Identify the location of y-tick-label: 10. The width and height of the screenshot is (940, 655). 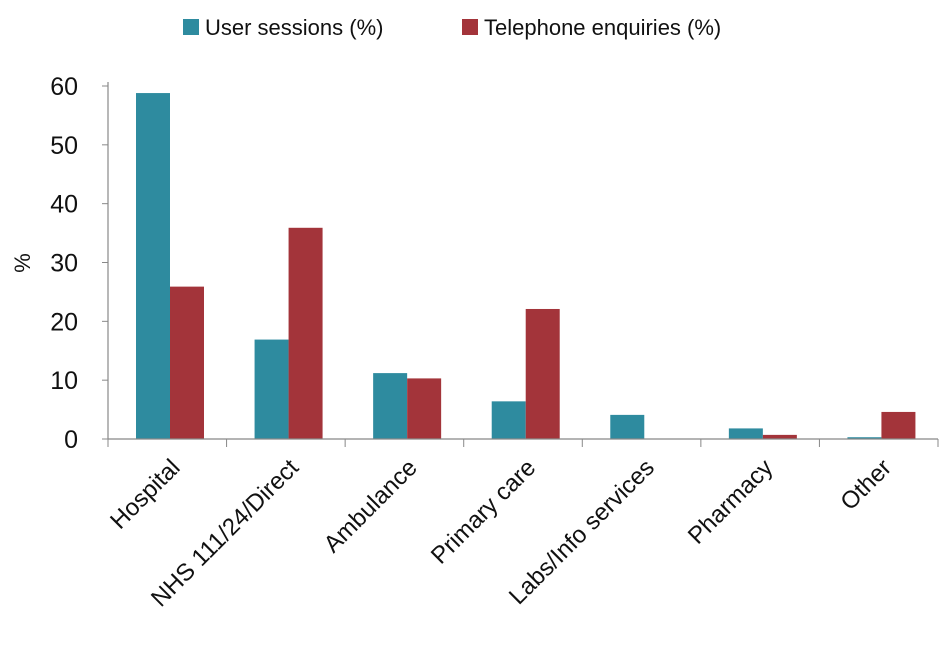
(64, 381).